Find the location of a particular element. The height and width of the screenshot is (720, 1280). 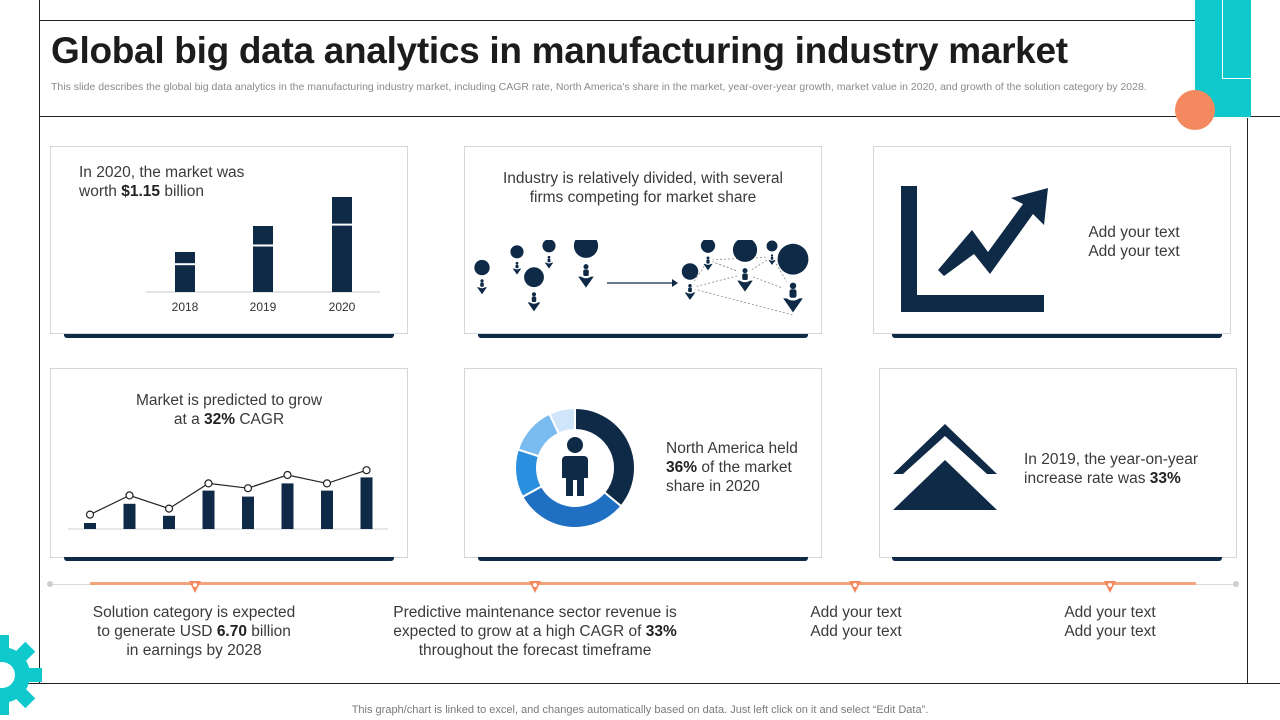

header-divider is located at coordinates (659, 116).